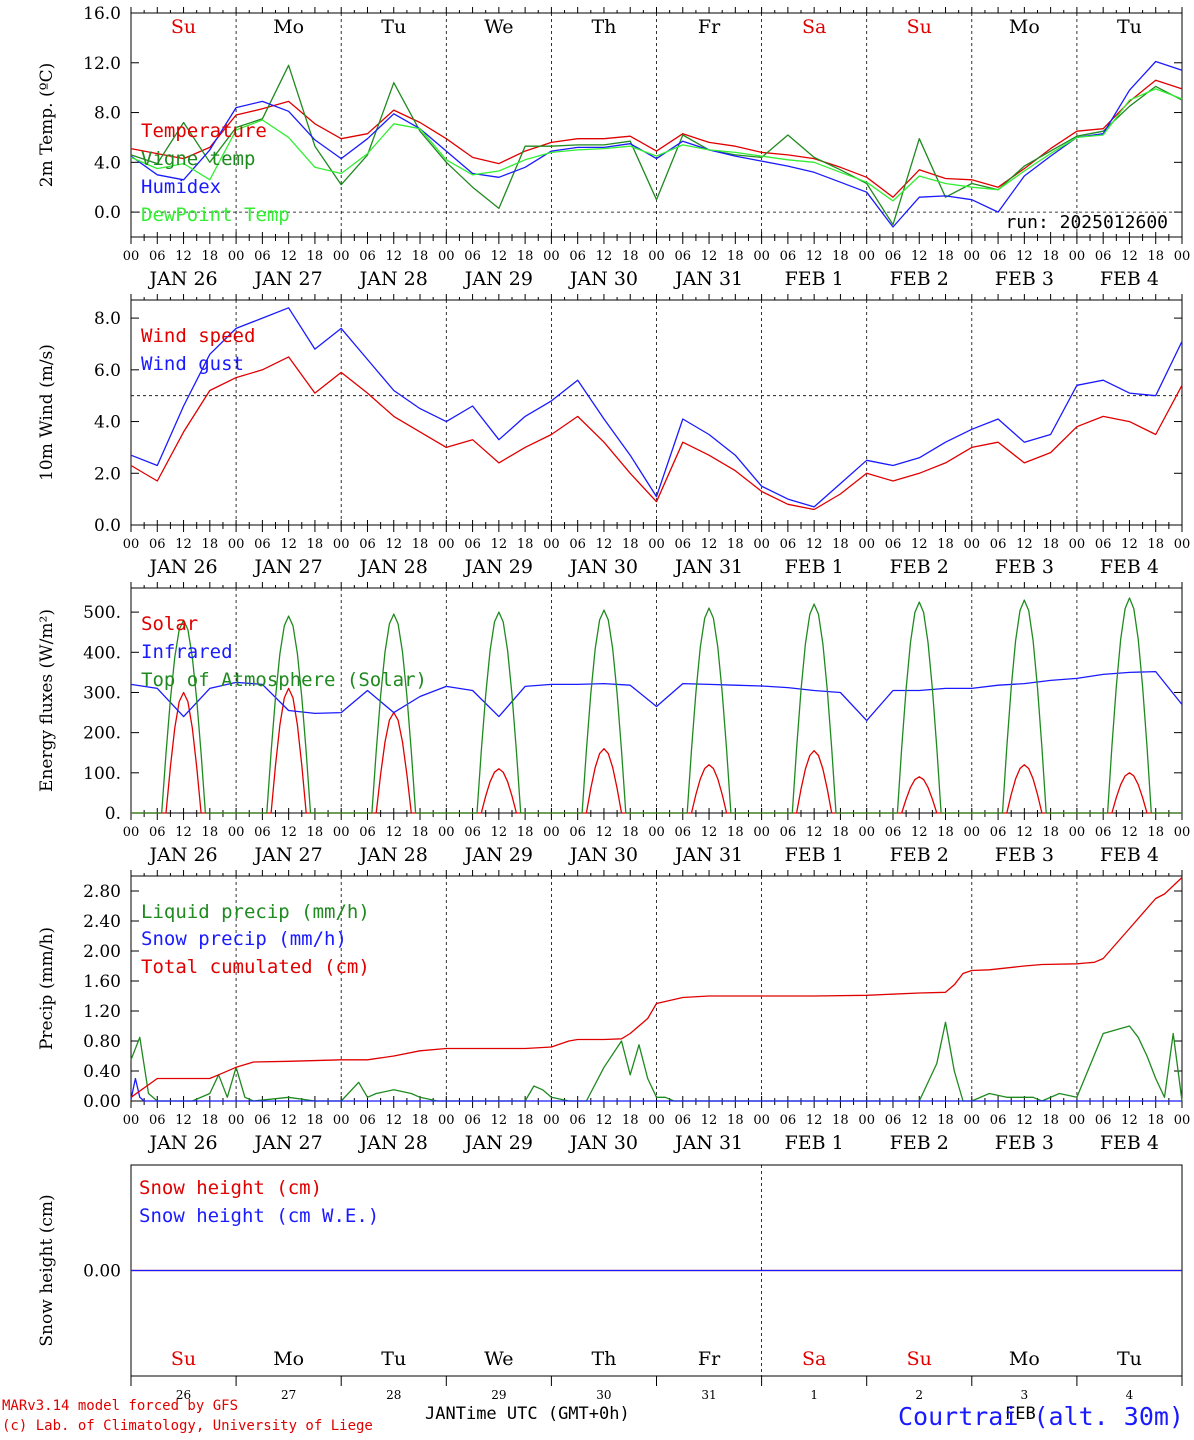 Image resolution: width=1194 pixels, height=1440 pixels. I want to click on date-label: FEB 4, so click(1129, 567).